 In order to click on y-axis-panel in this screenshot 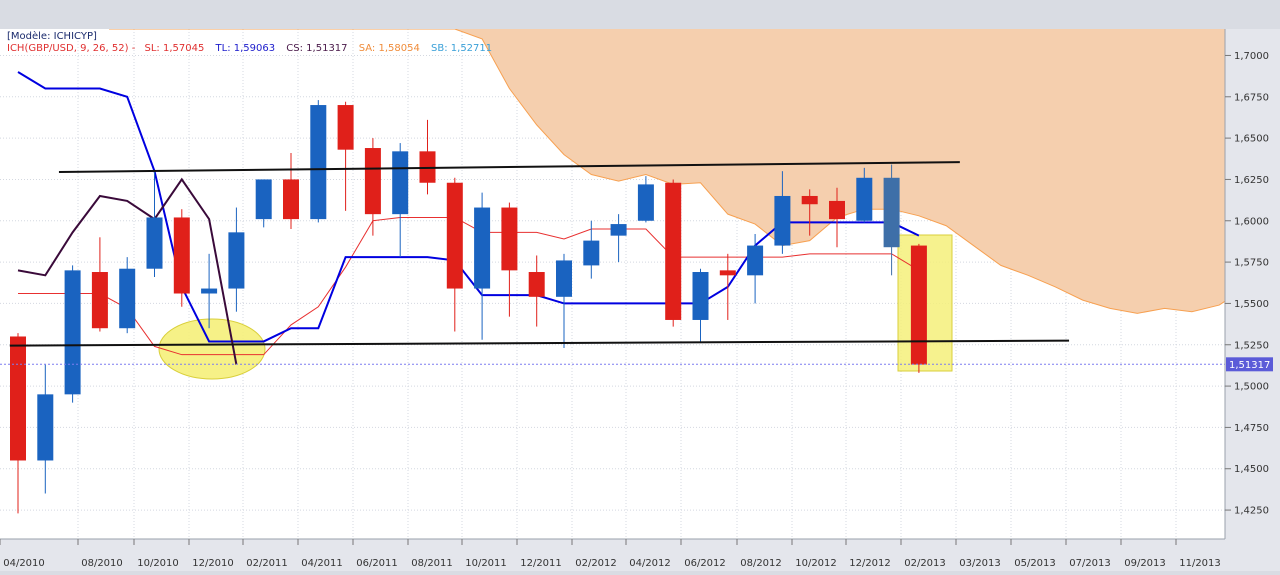, I will do `click(1252, 284)`.